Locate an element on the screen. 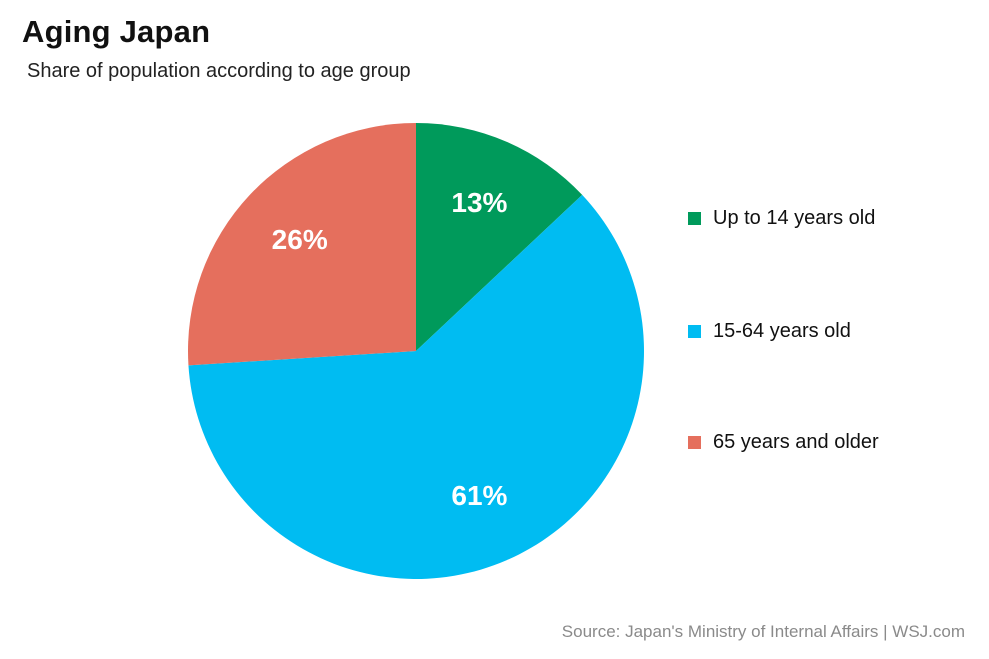  legend-item-15-64: 15-64 years old is located at coordinates (803, 331).